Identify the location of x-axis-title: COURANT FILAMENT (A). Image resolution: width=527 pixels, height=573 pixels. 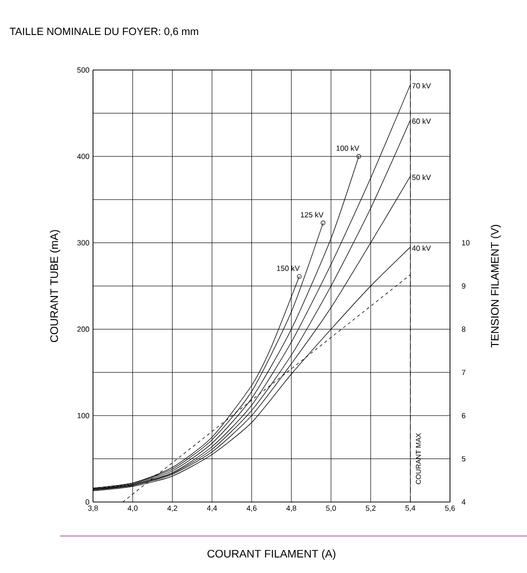
(272, 555).